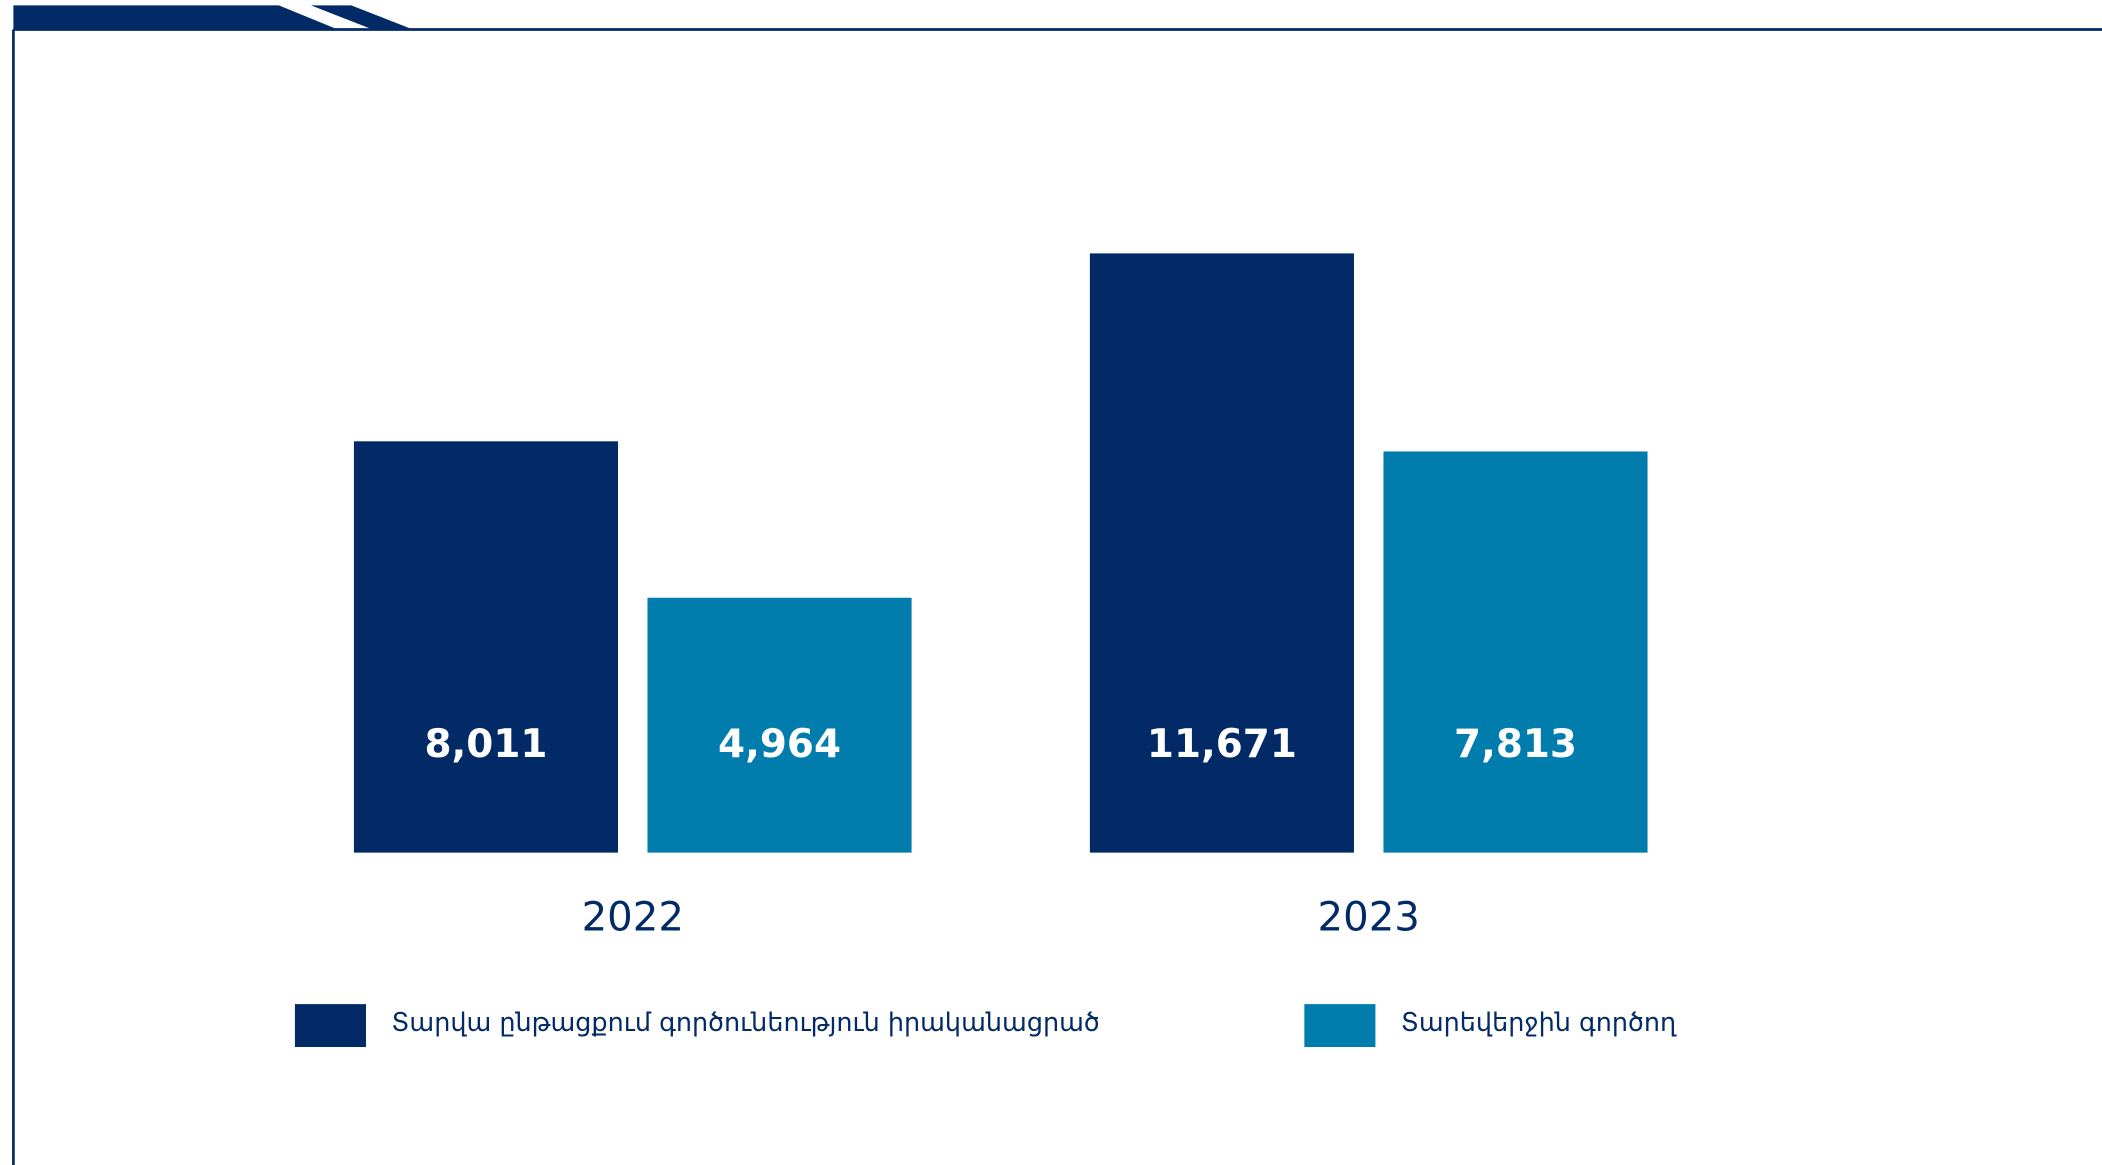 This screenshot has width=2102, height=1165. What do you see at coordinates (1369, 918) in the screenshot?
I see `x-tick-label: 2023` at bounding box center [1369, 918].